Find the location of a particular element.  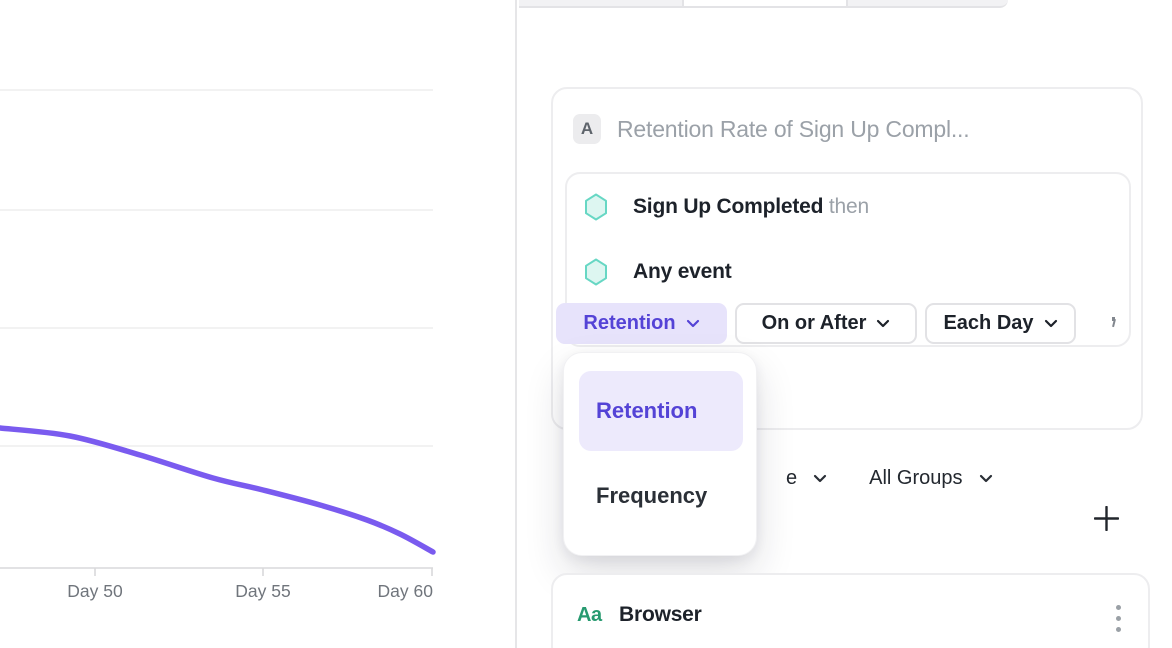

event-name-2-label: Any event is located at coordinates (682, 271).